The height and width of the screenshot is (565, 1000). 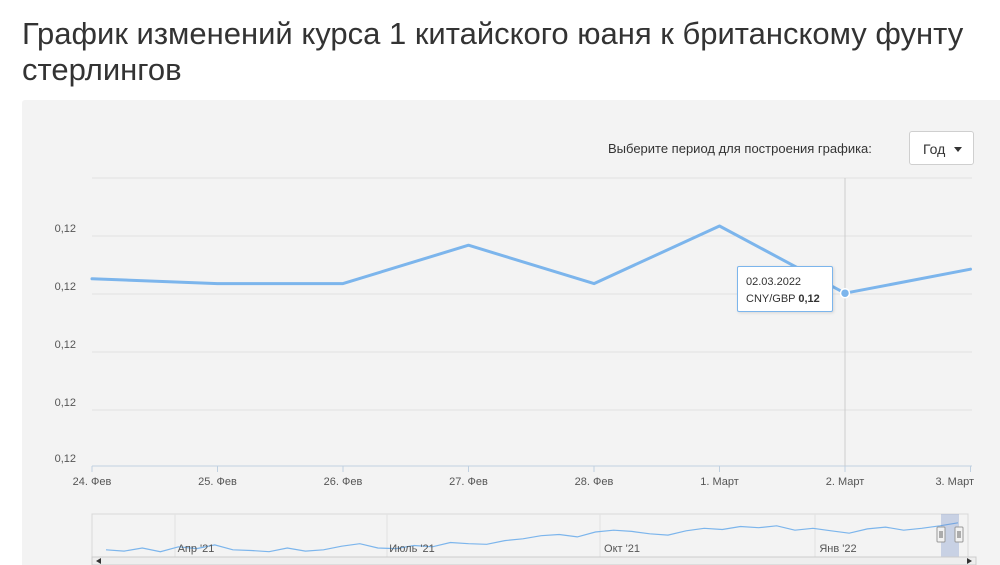 What do you see at coordinates (969, 561) in the screenshot?
I see `scroll-right-arrow-icon` at bounding box center [969, 561].